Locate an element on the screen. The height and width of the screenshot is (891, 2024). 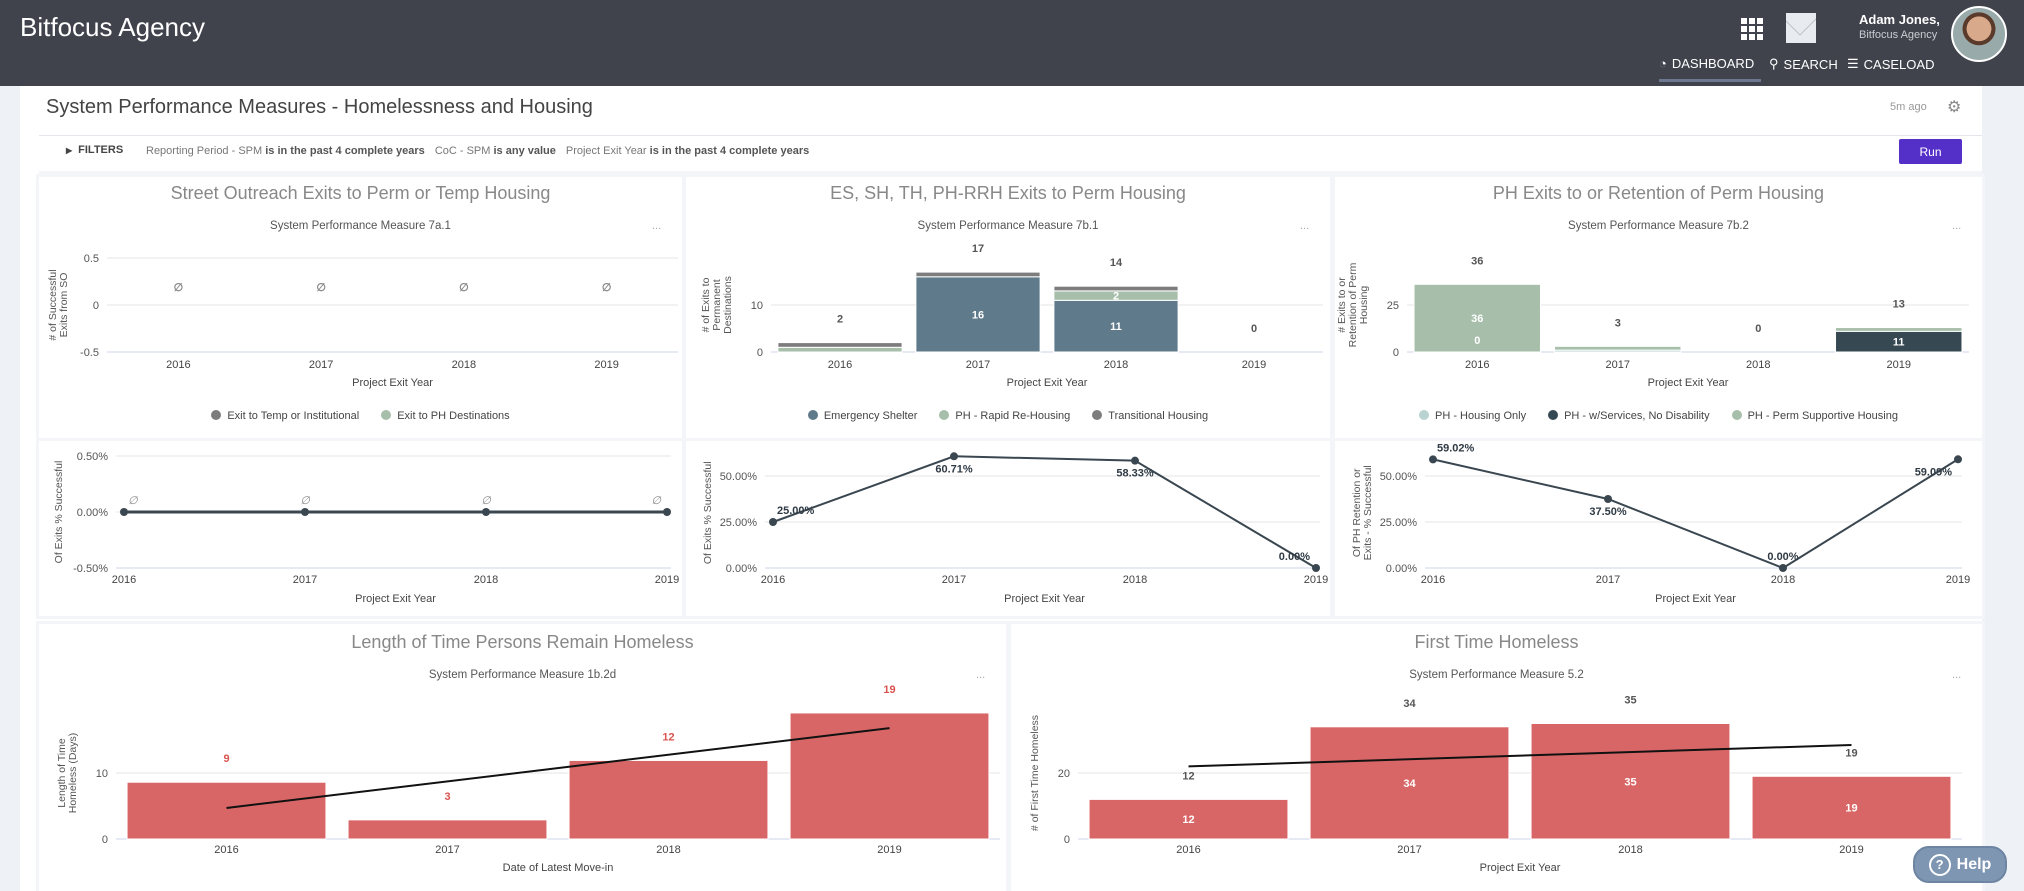
bar-inner-label: 16 is located at coordinates (978, 315).